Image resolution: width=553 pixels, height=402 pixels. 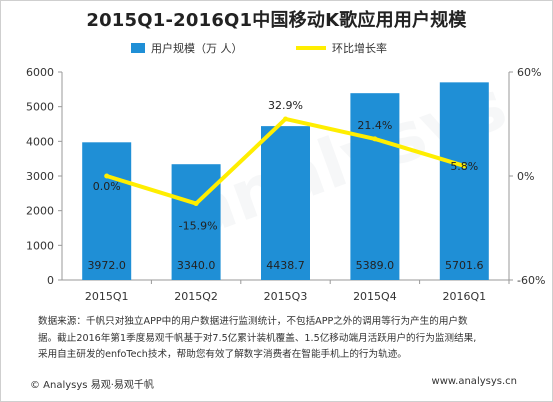 I want to click on y-left-tick-label: 0, so click(x=50, y=280).